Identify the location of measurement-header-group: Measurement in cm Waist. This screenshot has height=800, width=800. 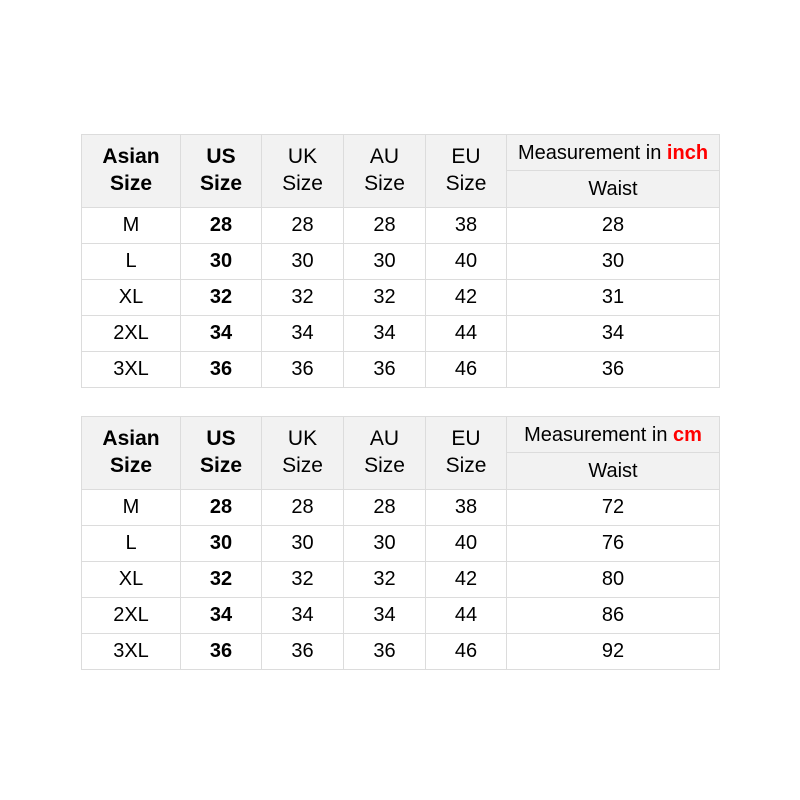
(613, 453).